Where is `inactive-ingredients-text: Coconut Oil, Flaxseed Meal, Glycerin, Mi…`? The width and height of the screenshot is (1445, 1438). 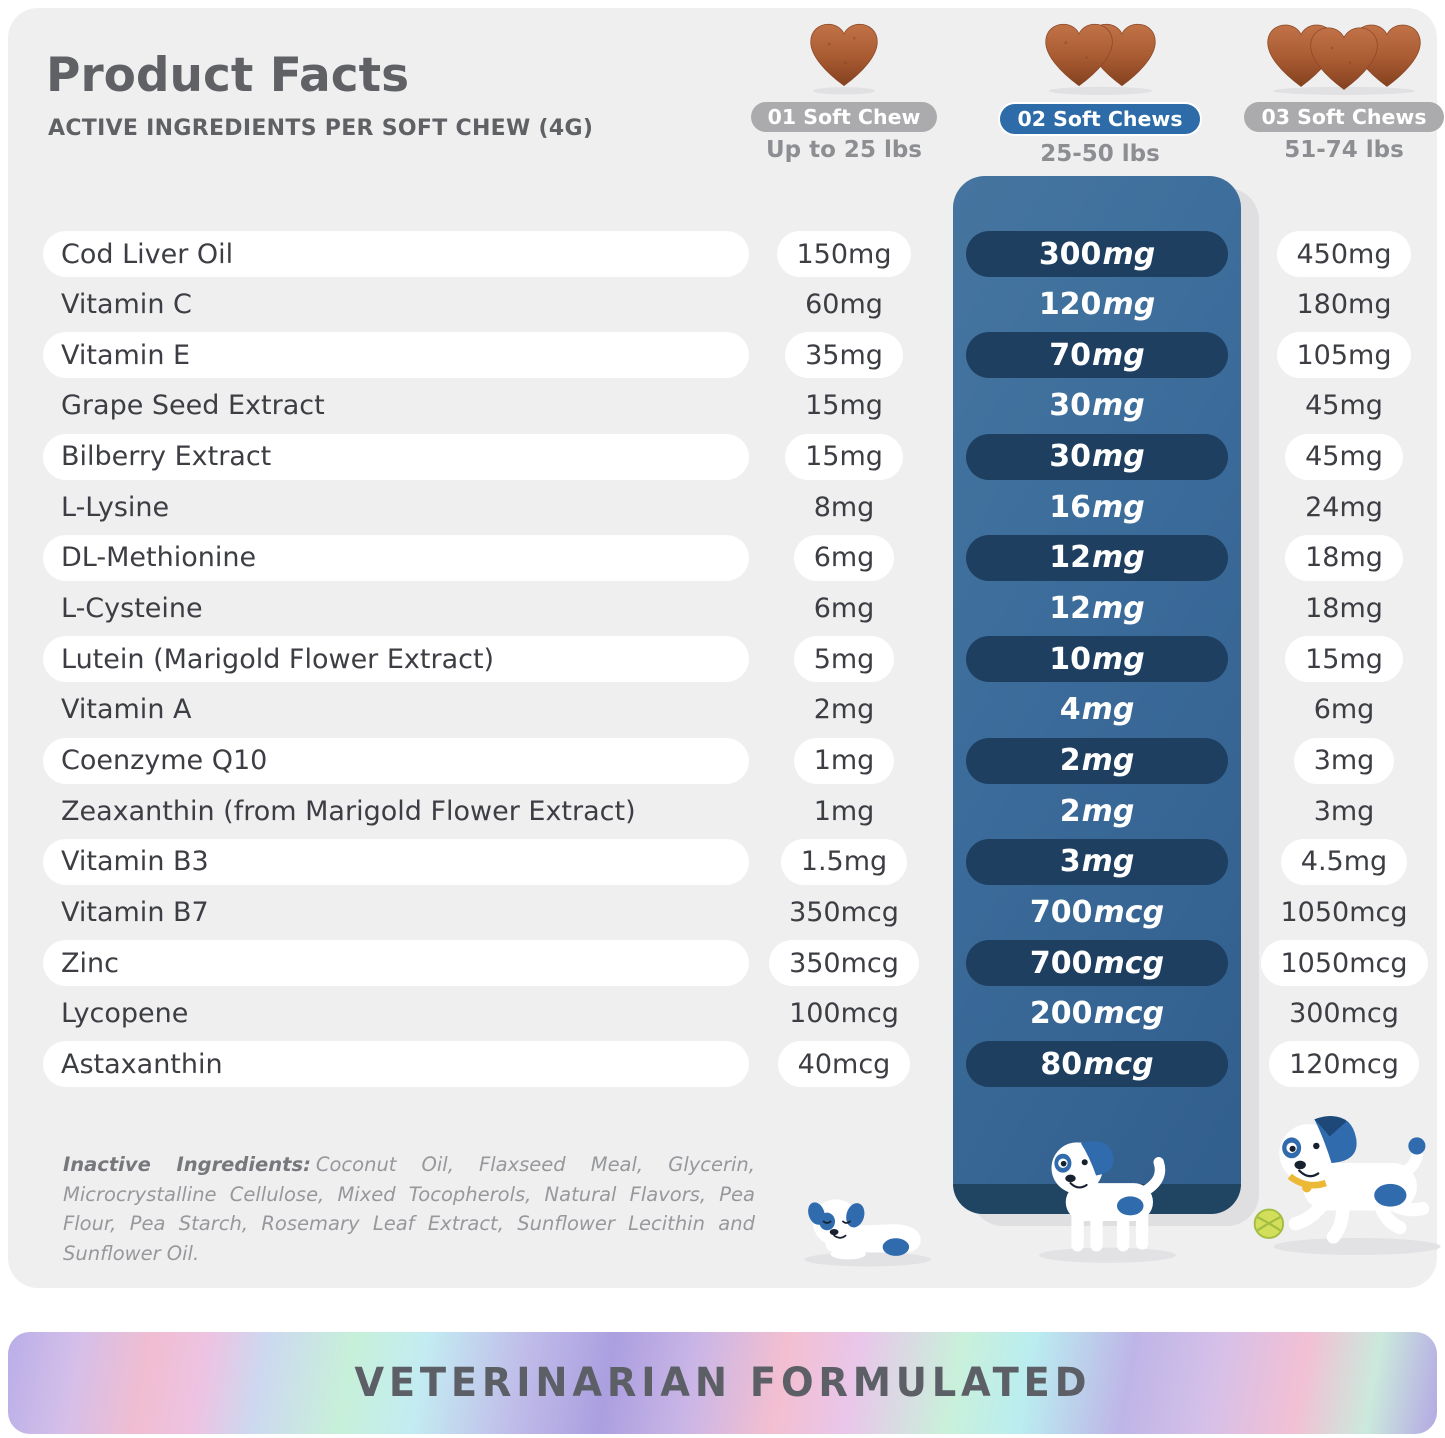 inactive-ingredients-text: Coconut Oil, Flaxseed Meal, Glycerin, Mi… is located at coordinates (409, 1209).